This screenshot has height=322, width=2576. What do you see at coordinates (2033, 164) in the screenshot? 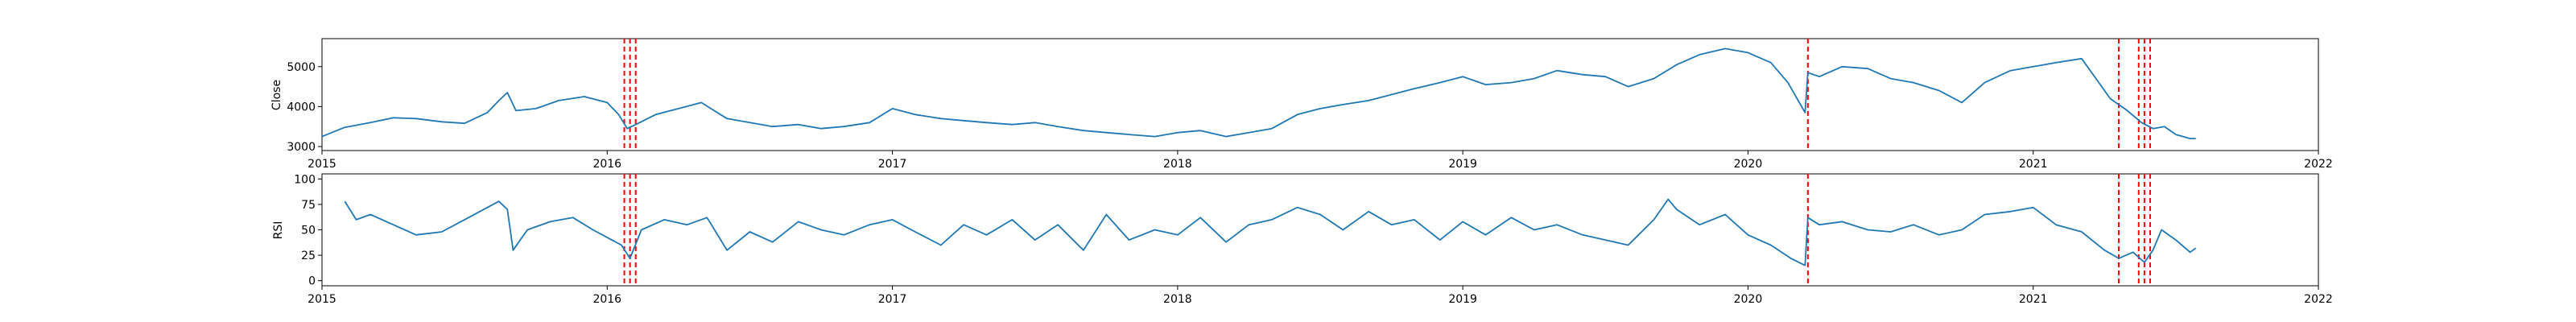
I see `close-x-tick-label: 2021` at bounding box center [2033, 164].